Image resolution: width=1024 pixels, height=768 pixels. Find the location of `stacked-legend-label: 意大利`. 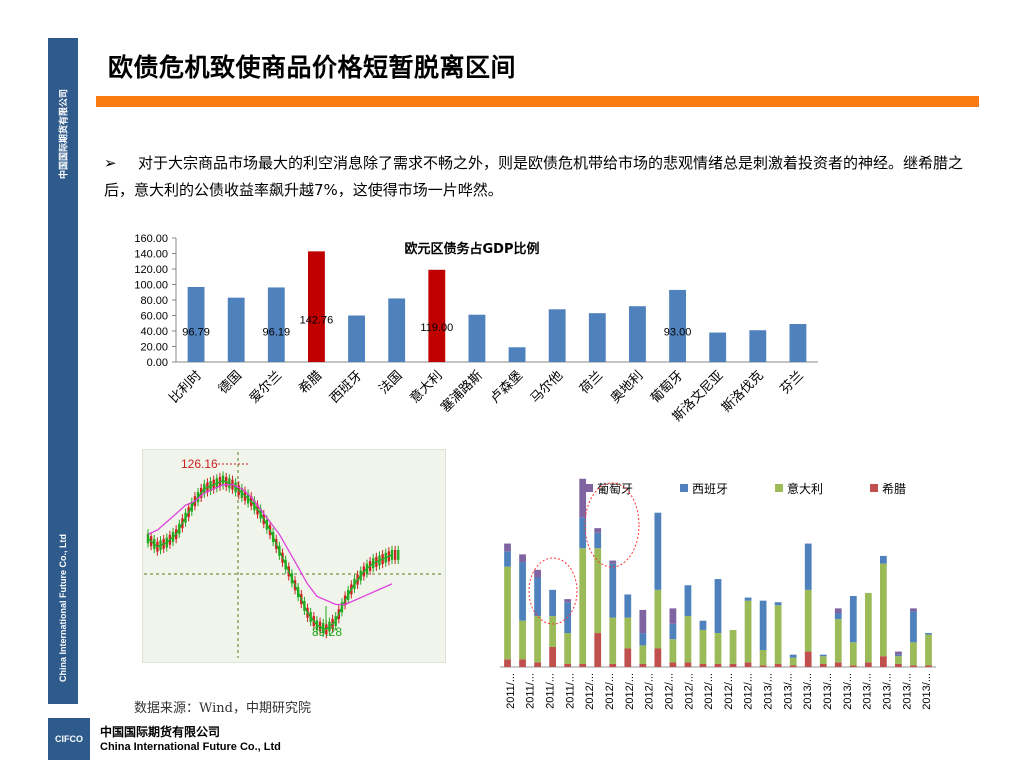

stacked-legend-label: 意大利 is located at coordinates (805, 488).